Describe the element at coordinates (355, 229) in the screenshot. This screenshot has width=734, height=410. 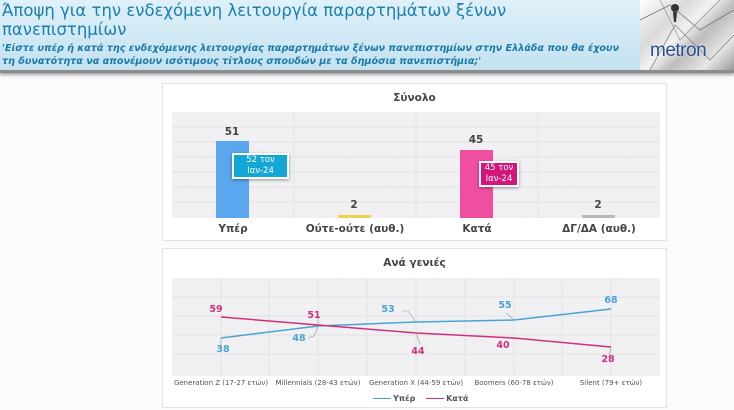
I see `category-label-neither: Ούτε-ούτε (αυθ.)` at that location.